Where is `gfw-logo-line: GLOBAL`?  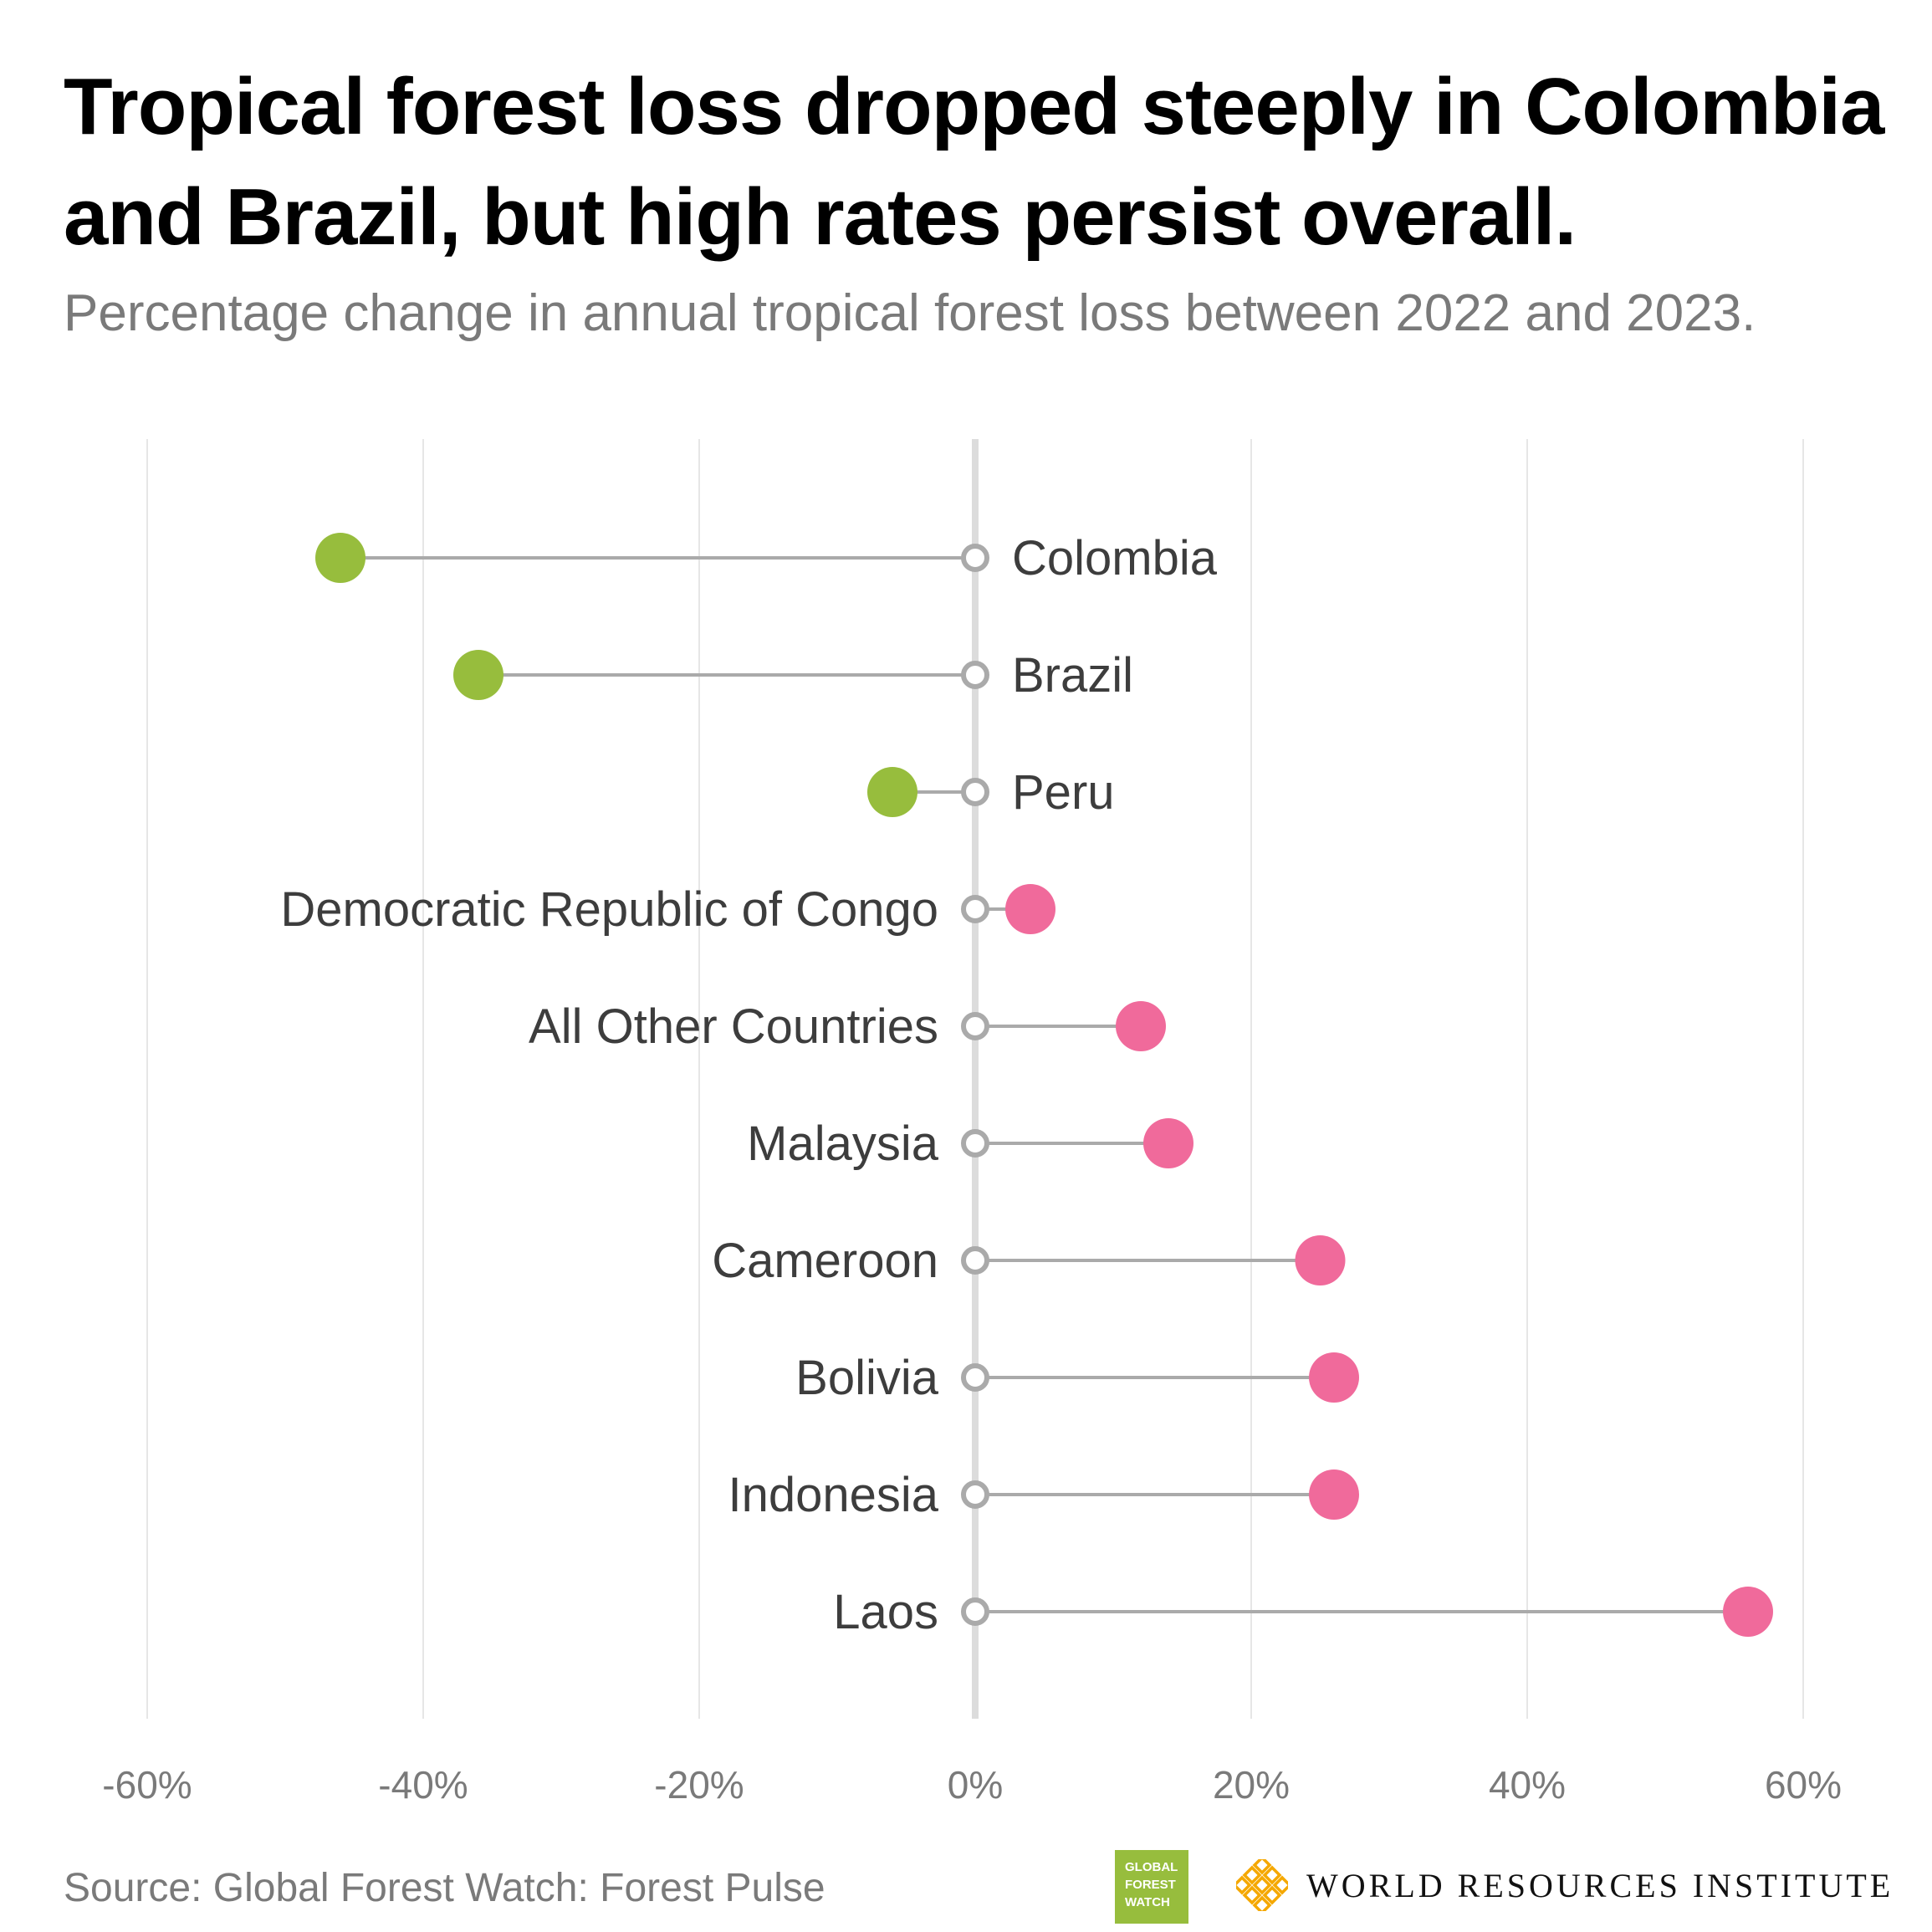 gfw-logo-line: GLOBAL is located at coordinates (1151, 1867).